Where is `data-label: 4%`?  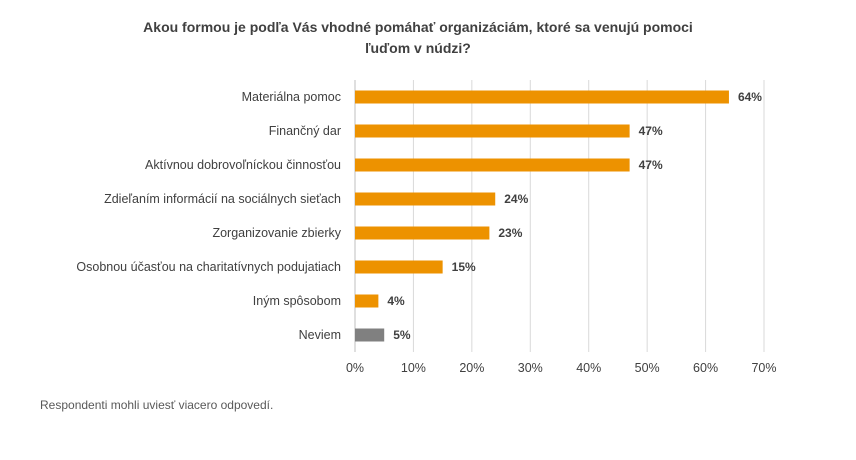
data-label: 4% is located at coordinates (396, 301).